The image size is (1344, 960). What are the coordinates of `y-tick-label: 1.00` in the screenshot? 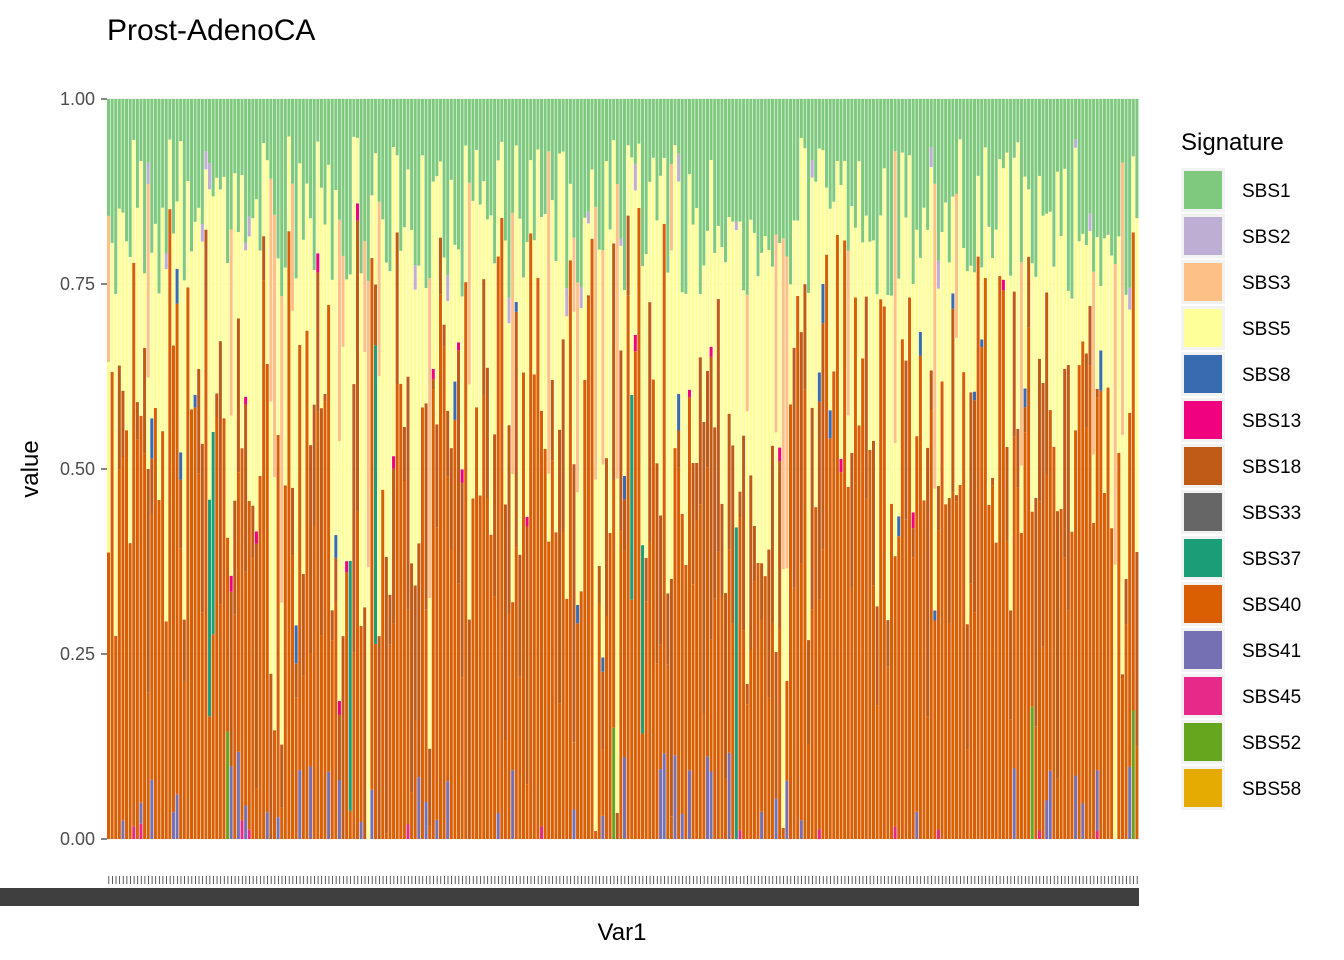 It's located at (77, 99).